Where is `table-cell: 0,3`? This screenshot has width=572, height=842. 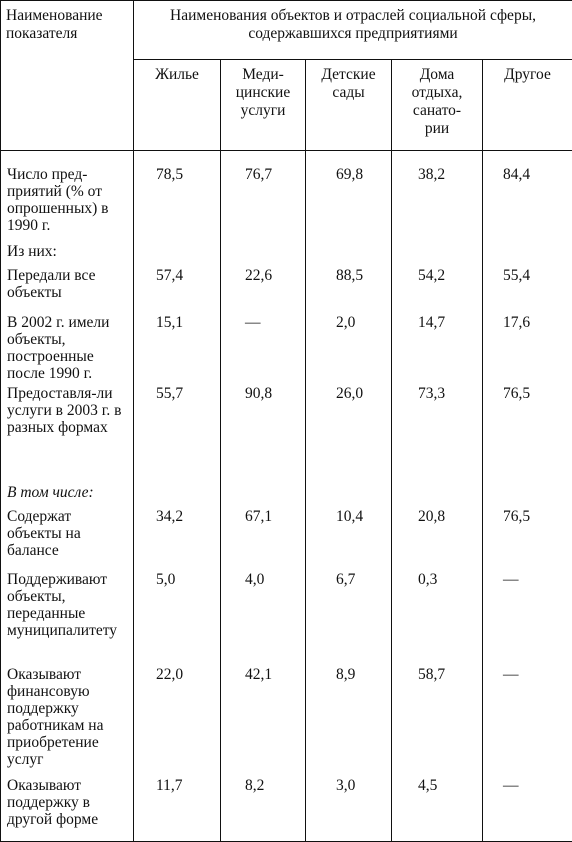 table-cell: 0,3 is located at coordinates (437, 618).